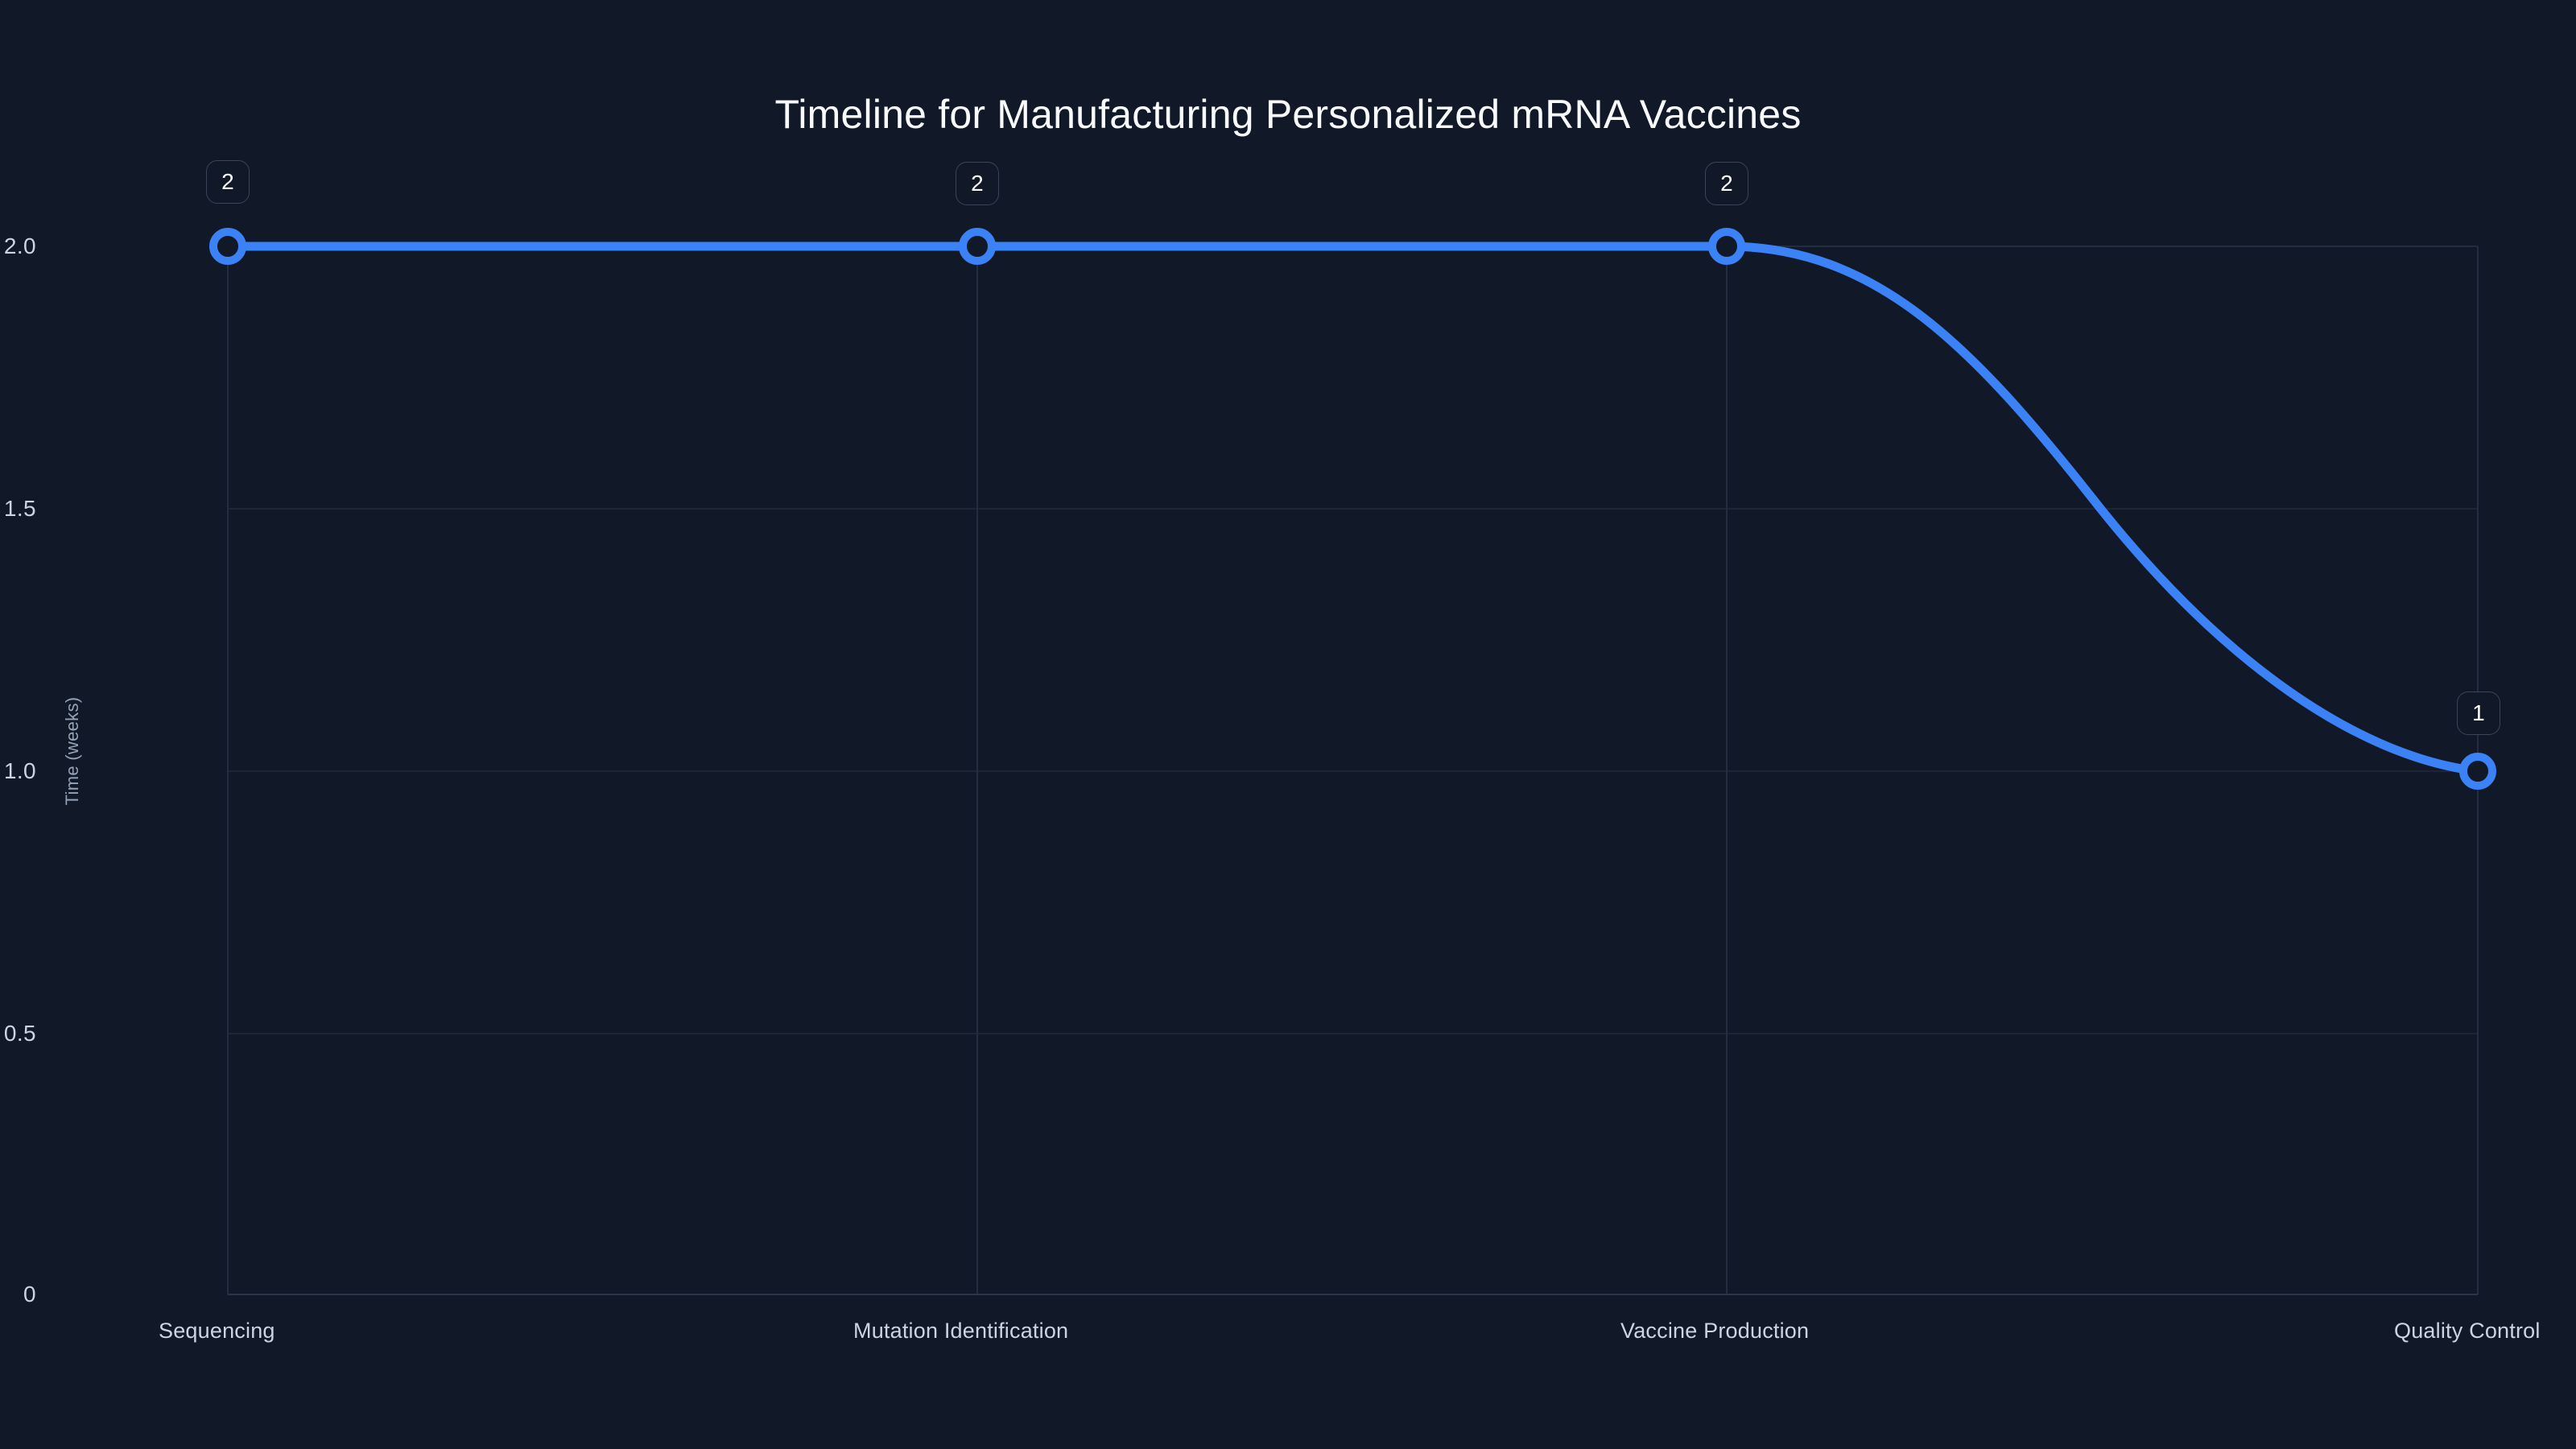  Describe the element at coordinates (19, 245) in the screenshot. I see `y-tick-label-2-0: 2.0` at that location.